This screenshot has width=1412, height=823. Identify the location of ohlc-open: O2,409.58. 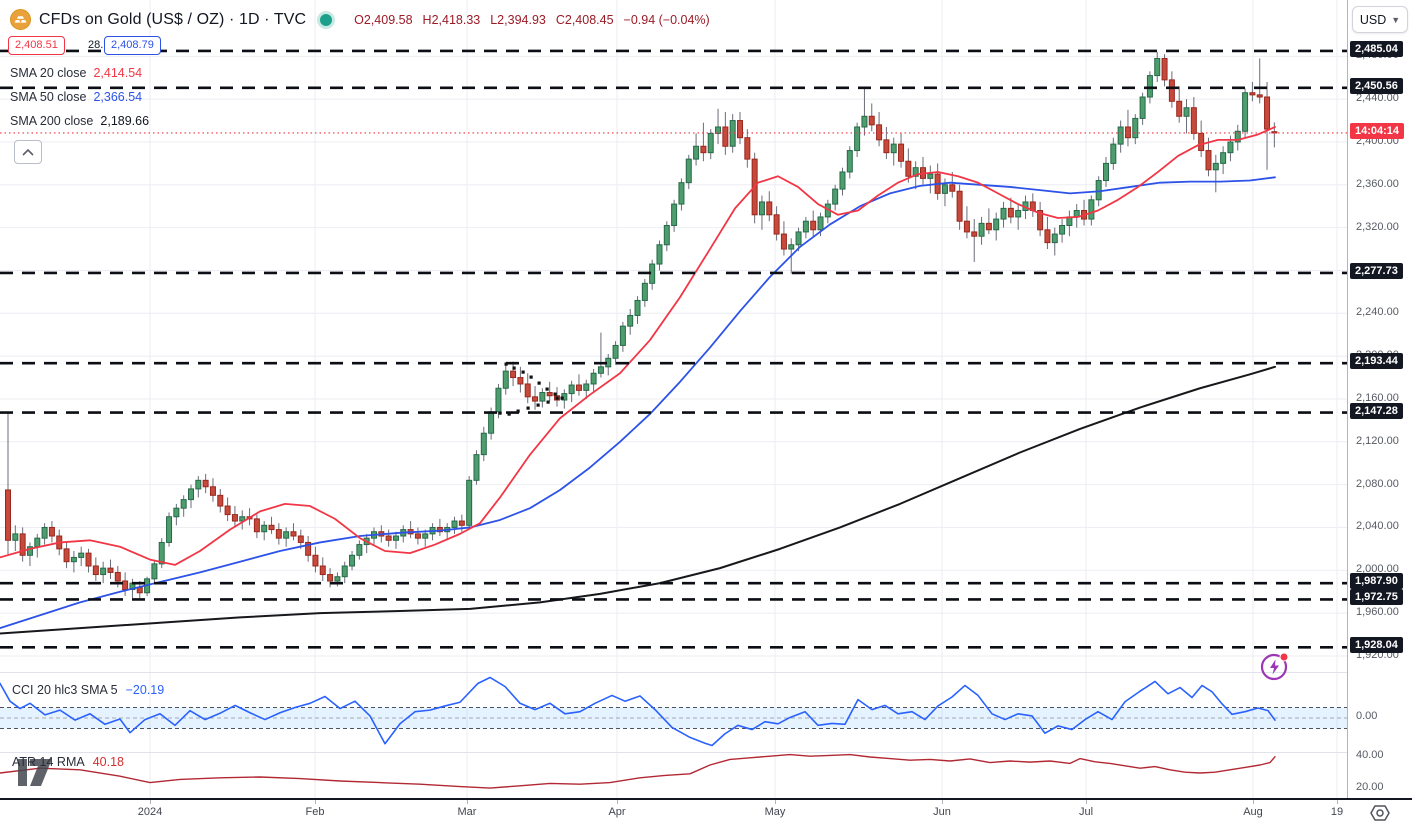
(383, 19).